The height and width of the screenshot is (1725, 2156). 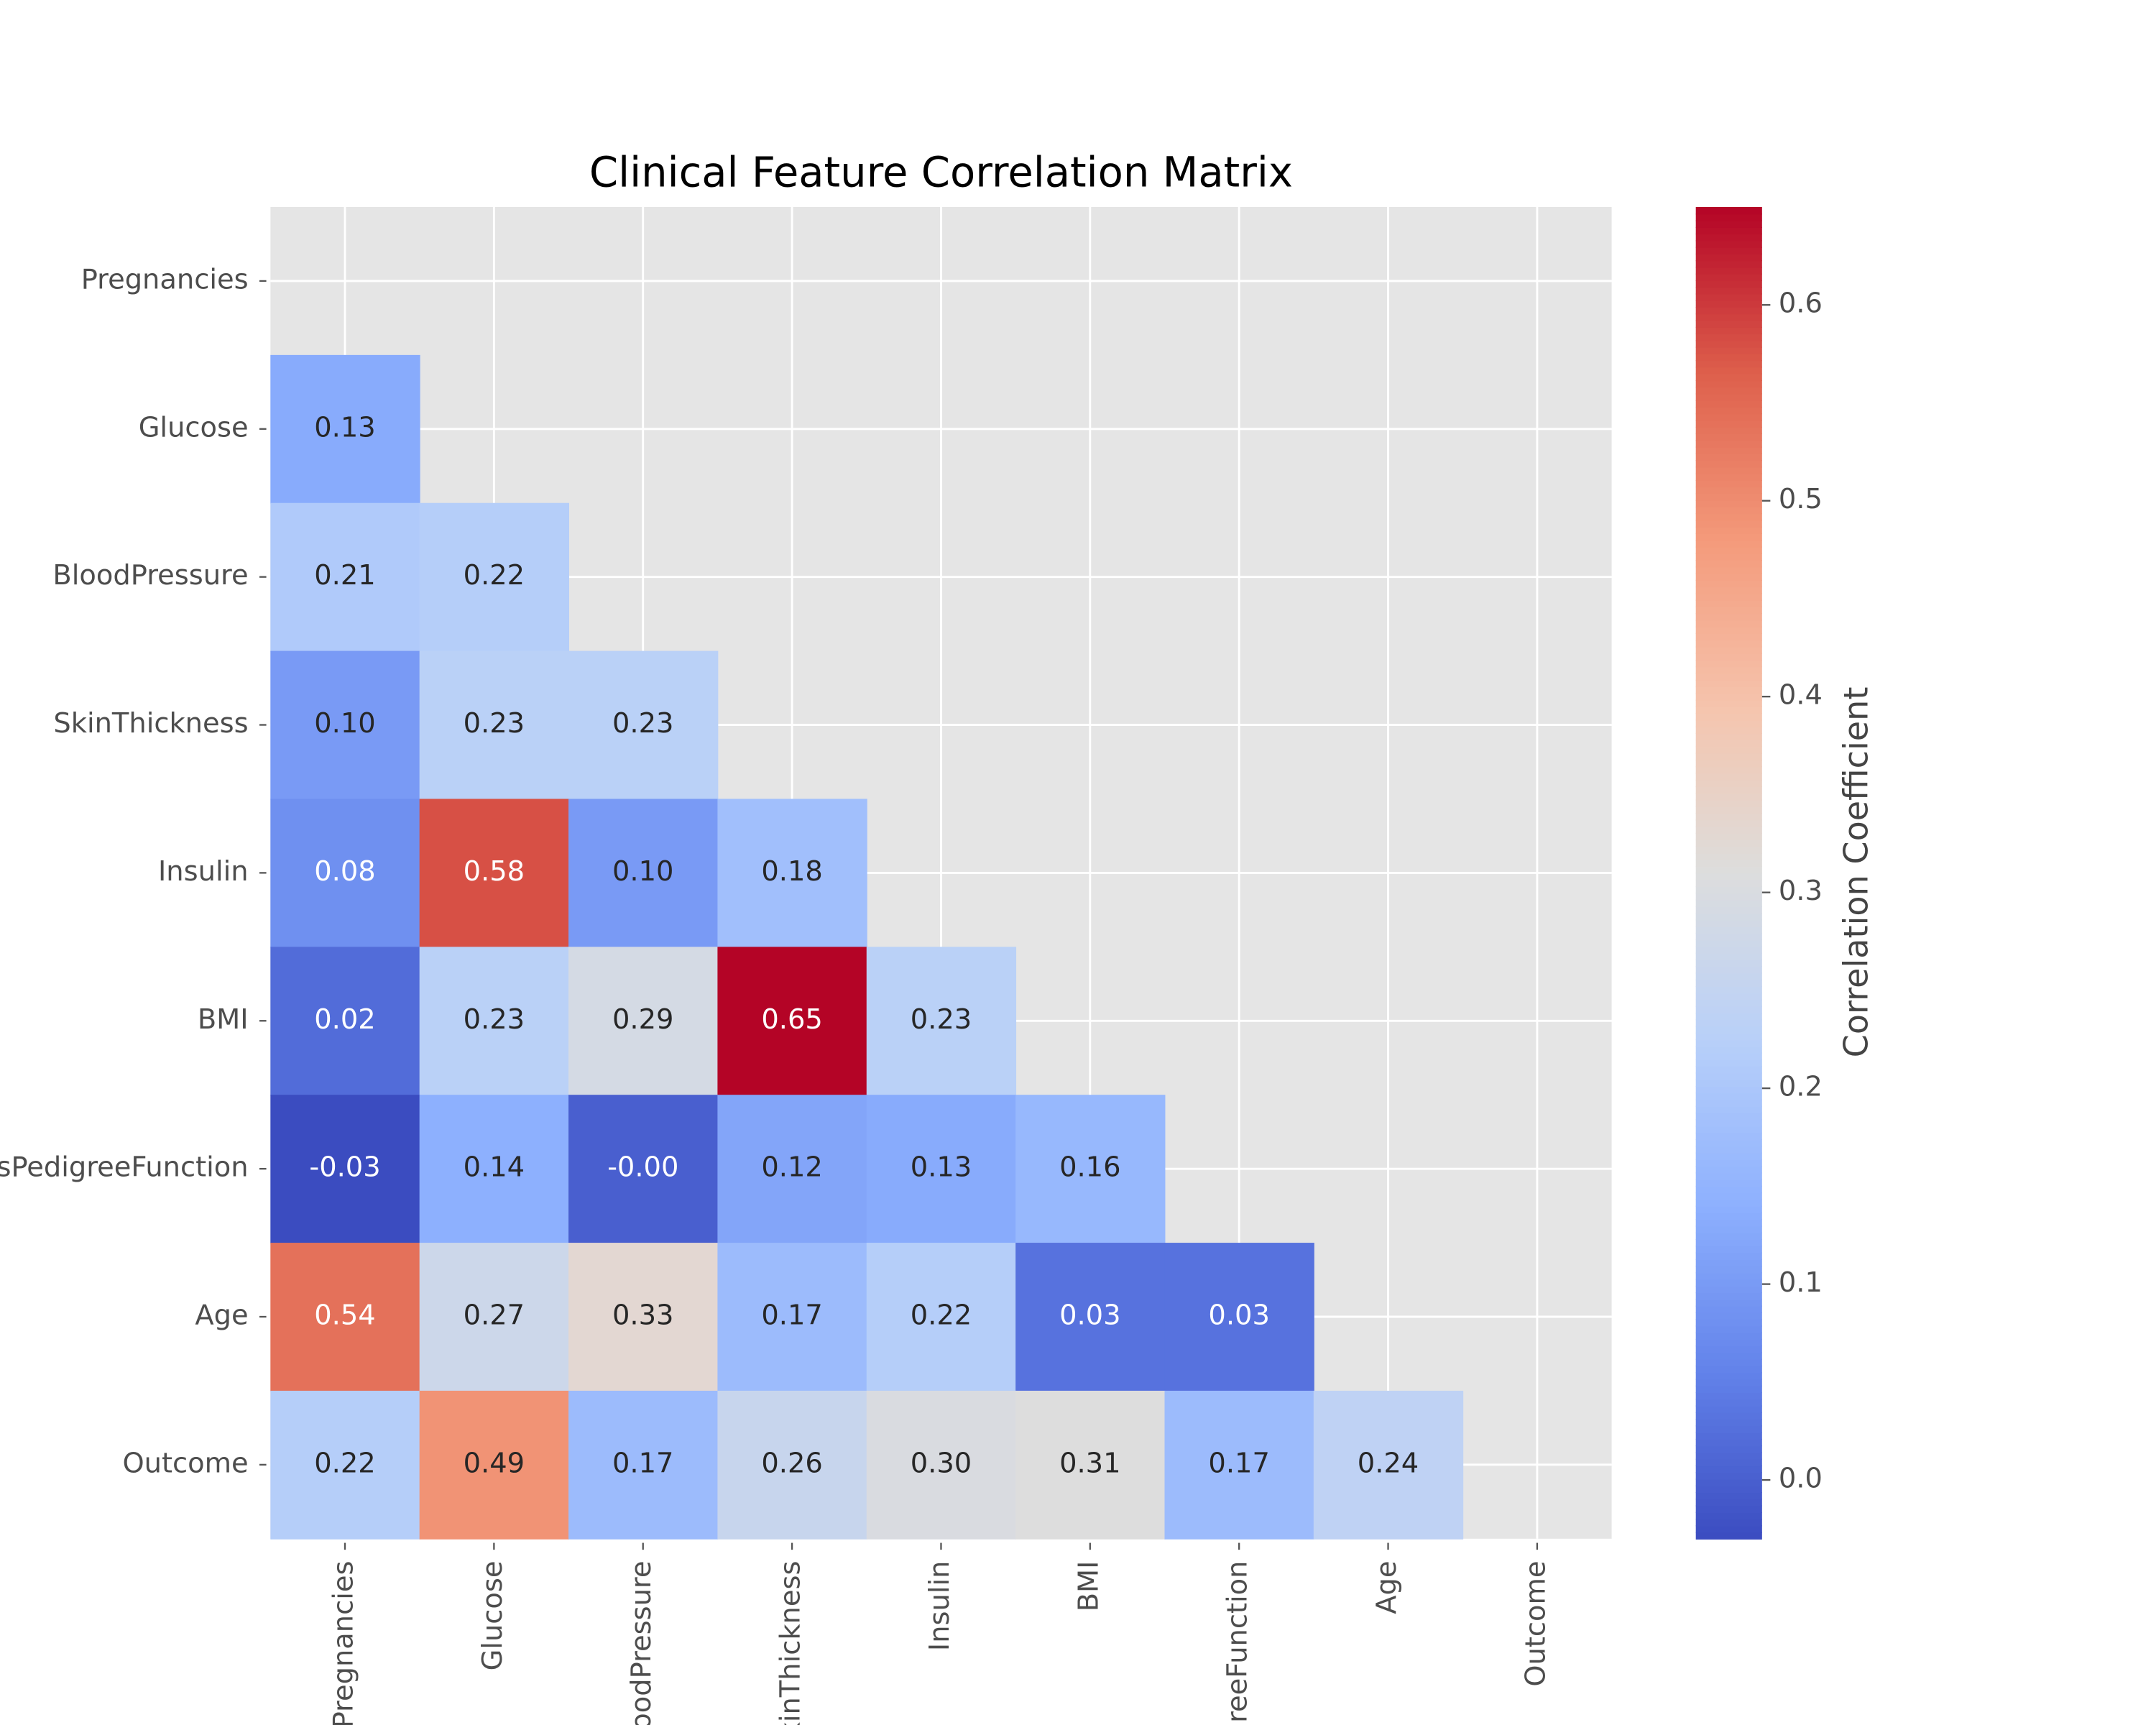 I want to click on cell-label: 0.27, so click(x=494, y=1316).